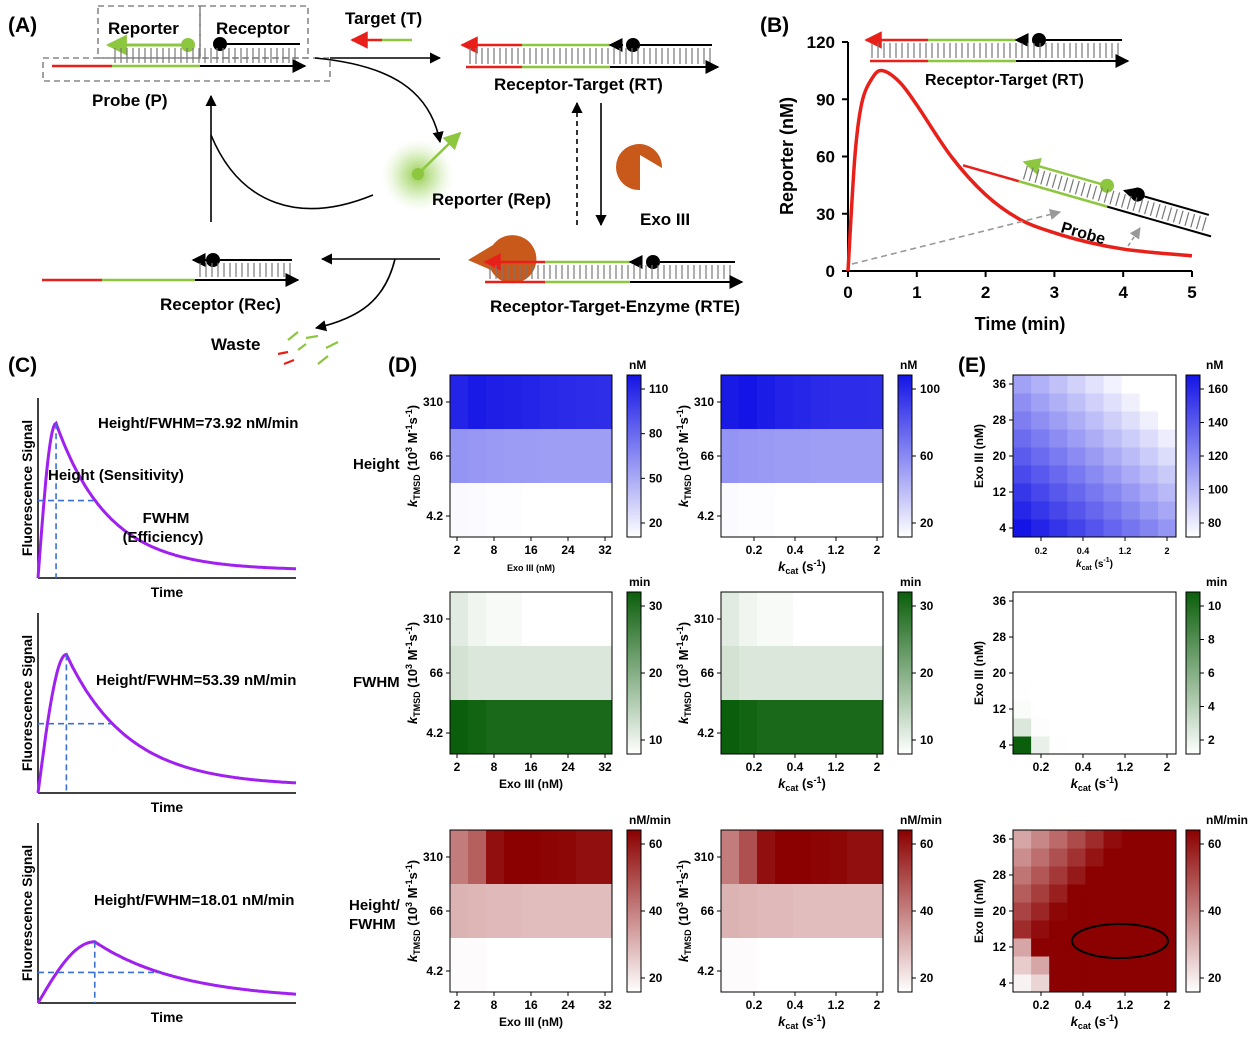 The height and width of the screenshot is (1040, 1253). Describe the element at coordinates (494, 550) in the screenshot. I see `heatmap-x-tick-label: 8` at that location.